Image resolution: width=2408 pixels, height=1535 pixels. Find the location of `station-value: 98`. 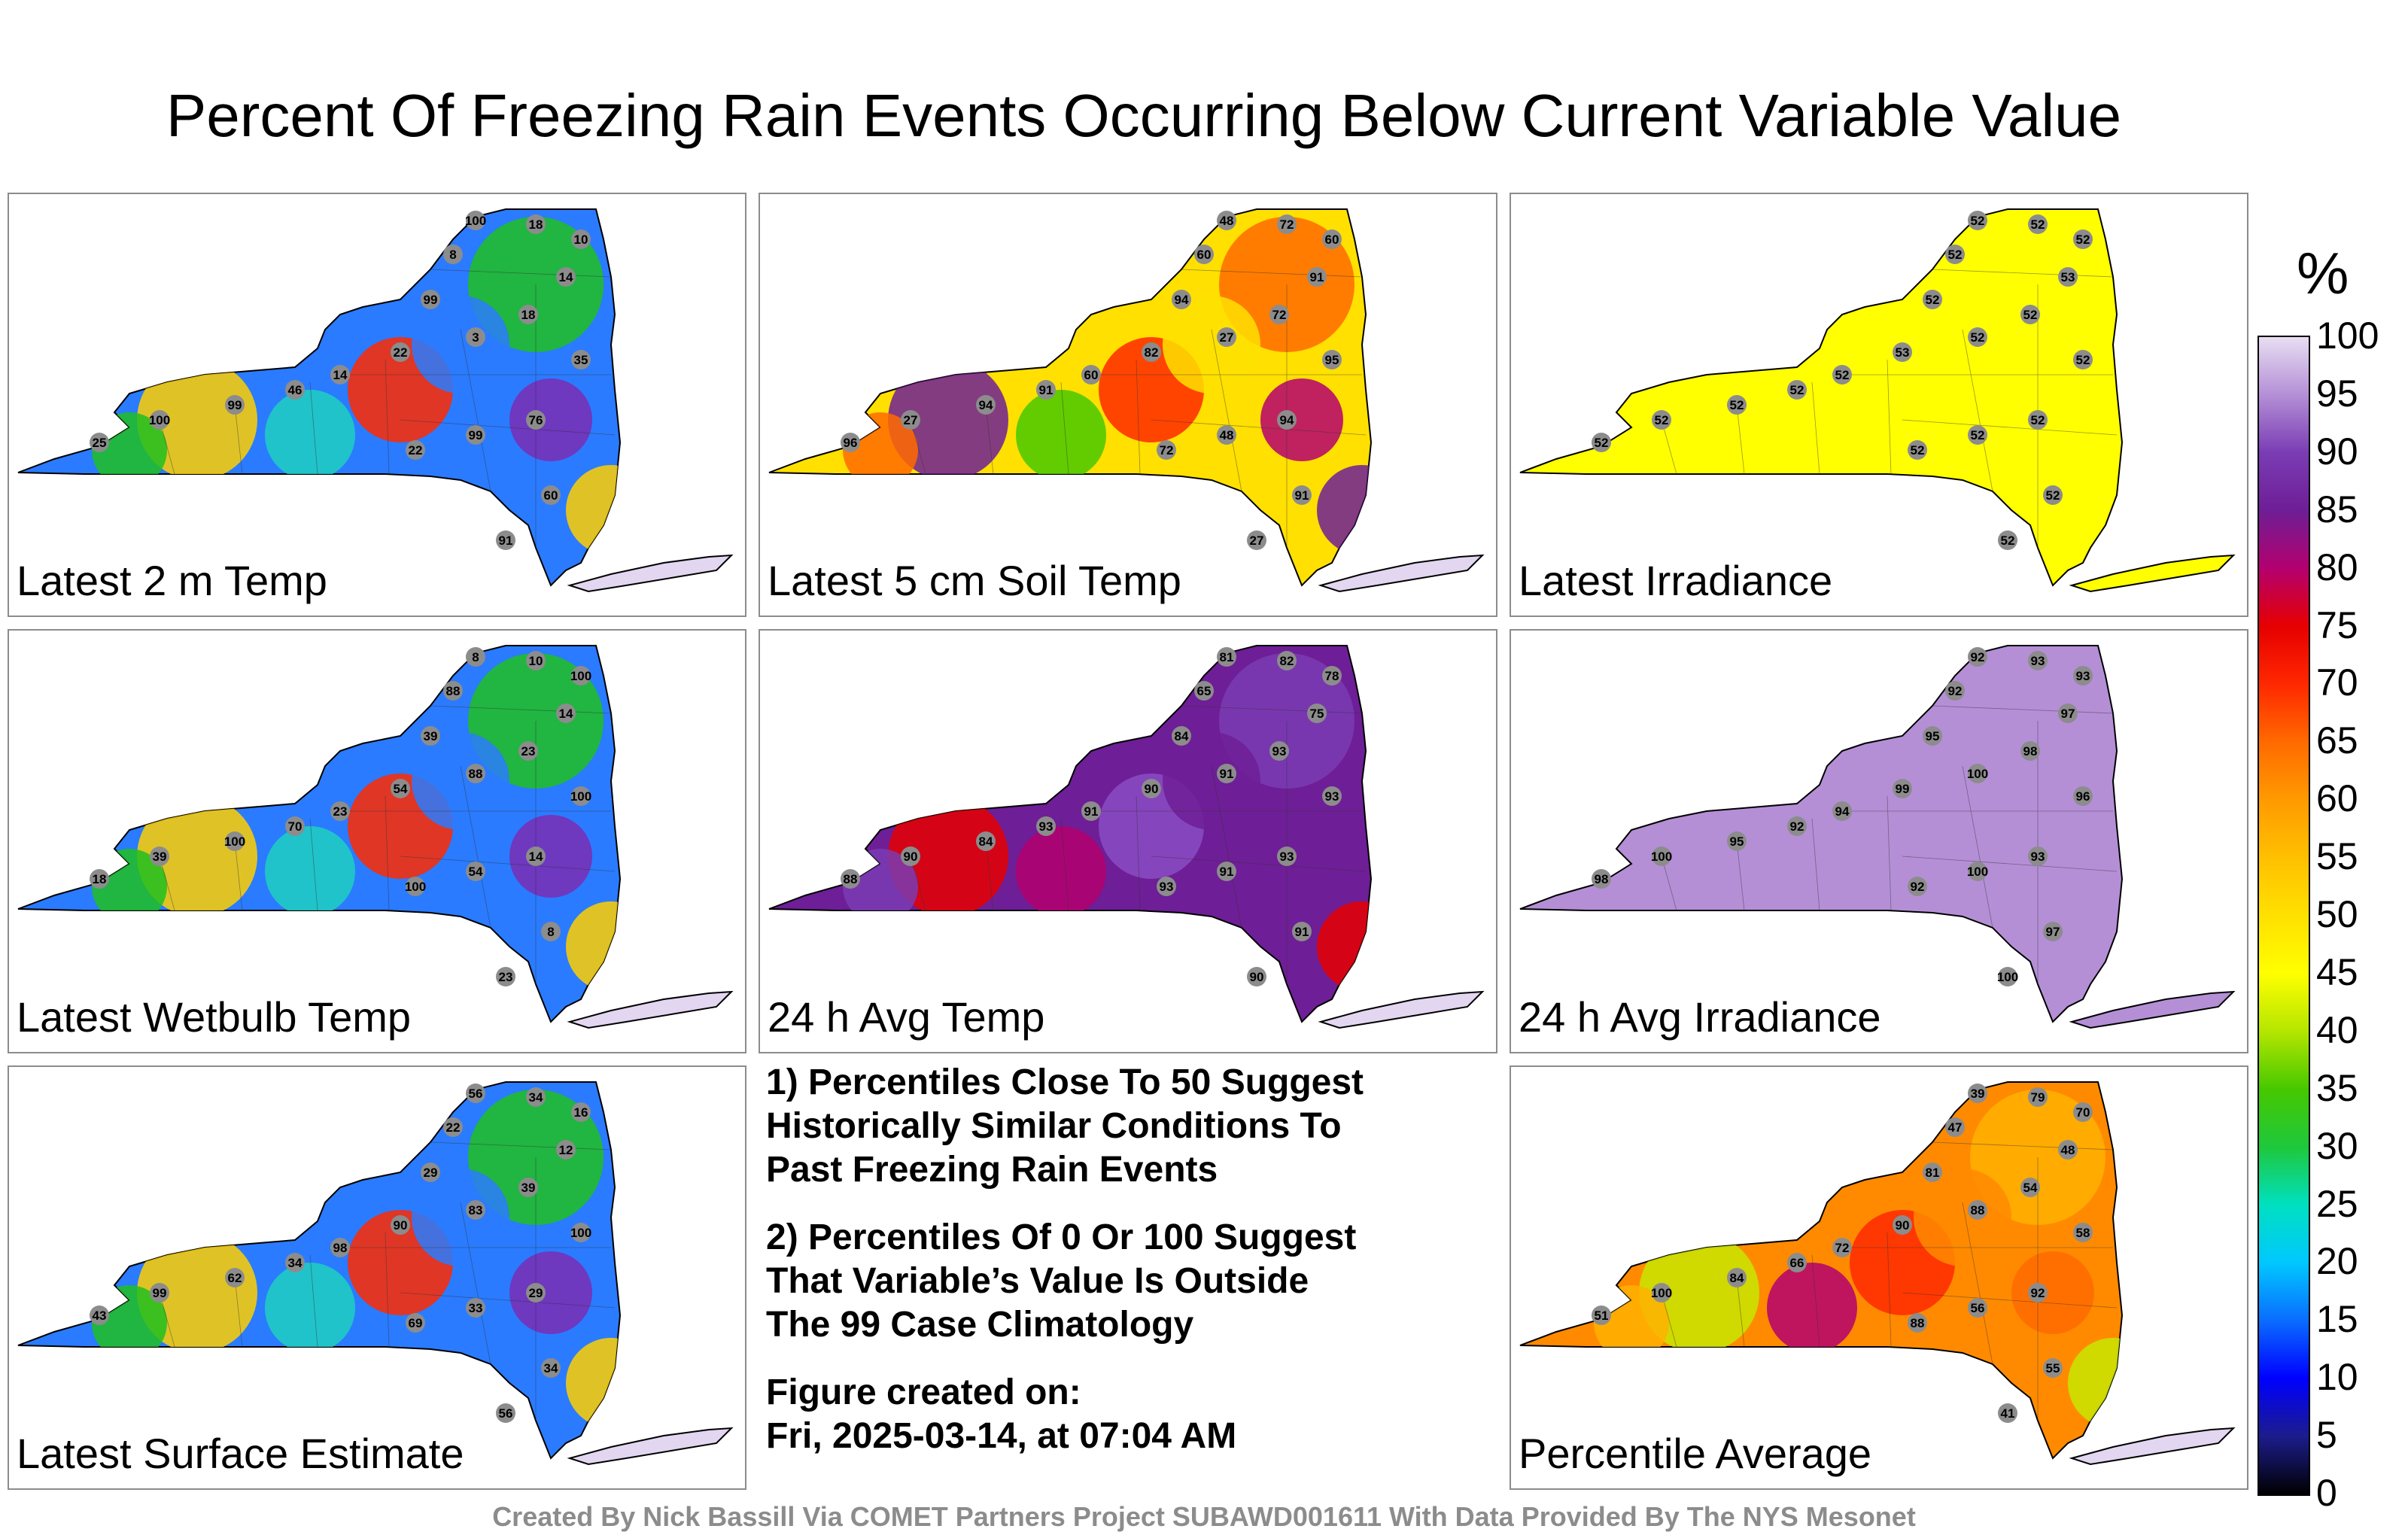

station-value: 98 is located at coordinates (2030, 751).